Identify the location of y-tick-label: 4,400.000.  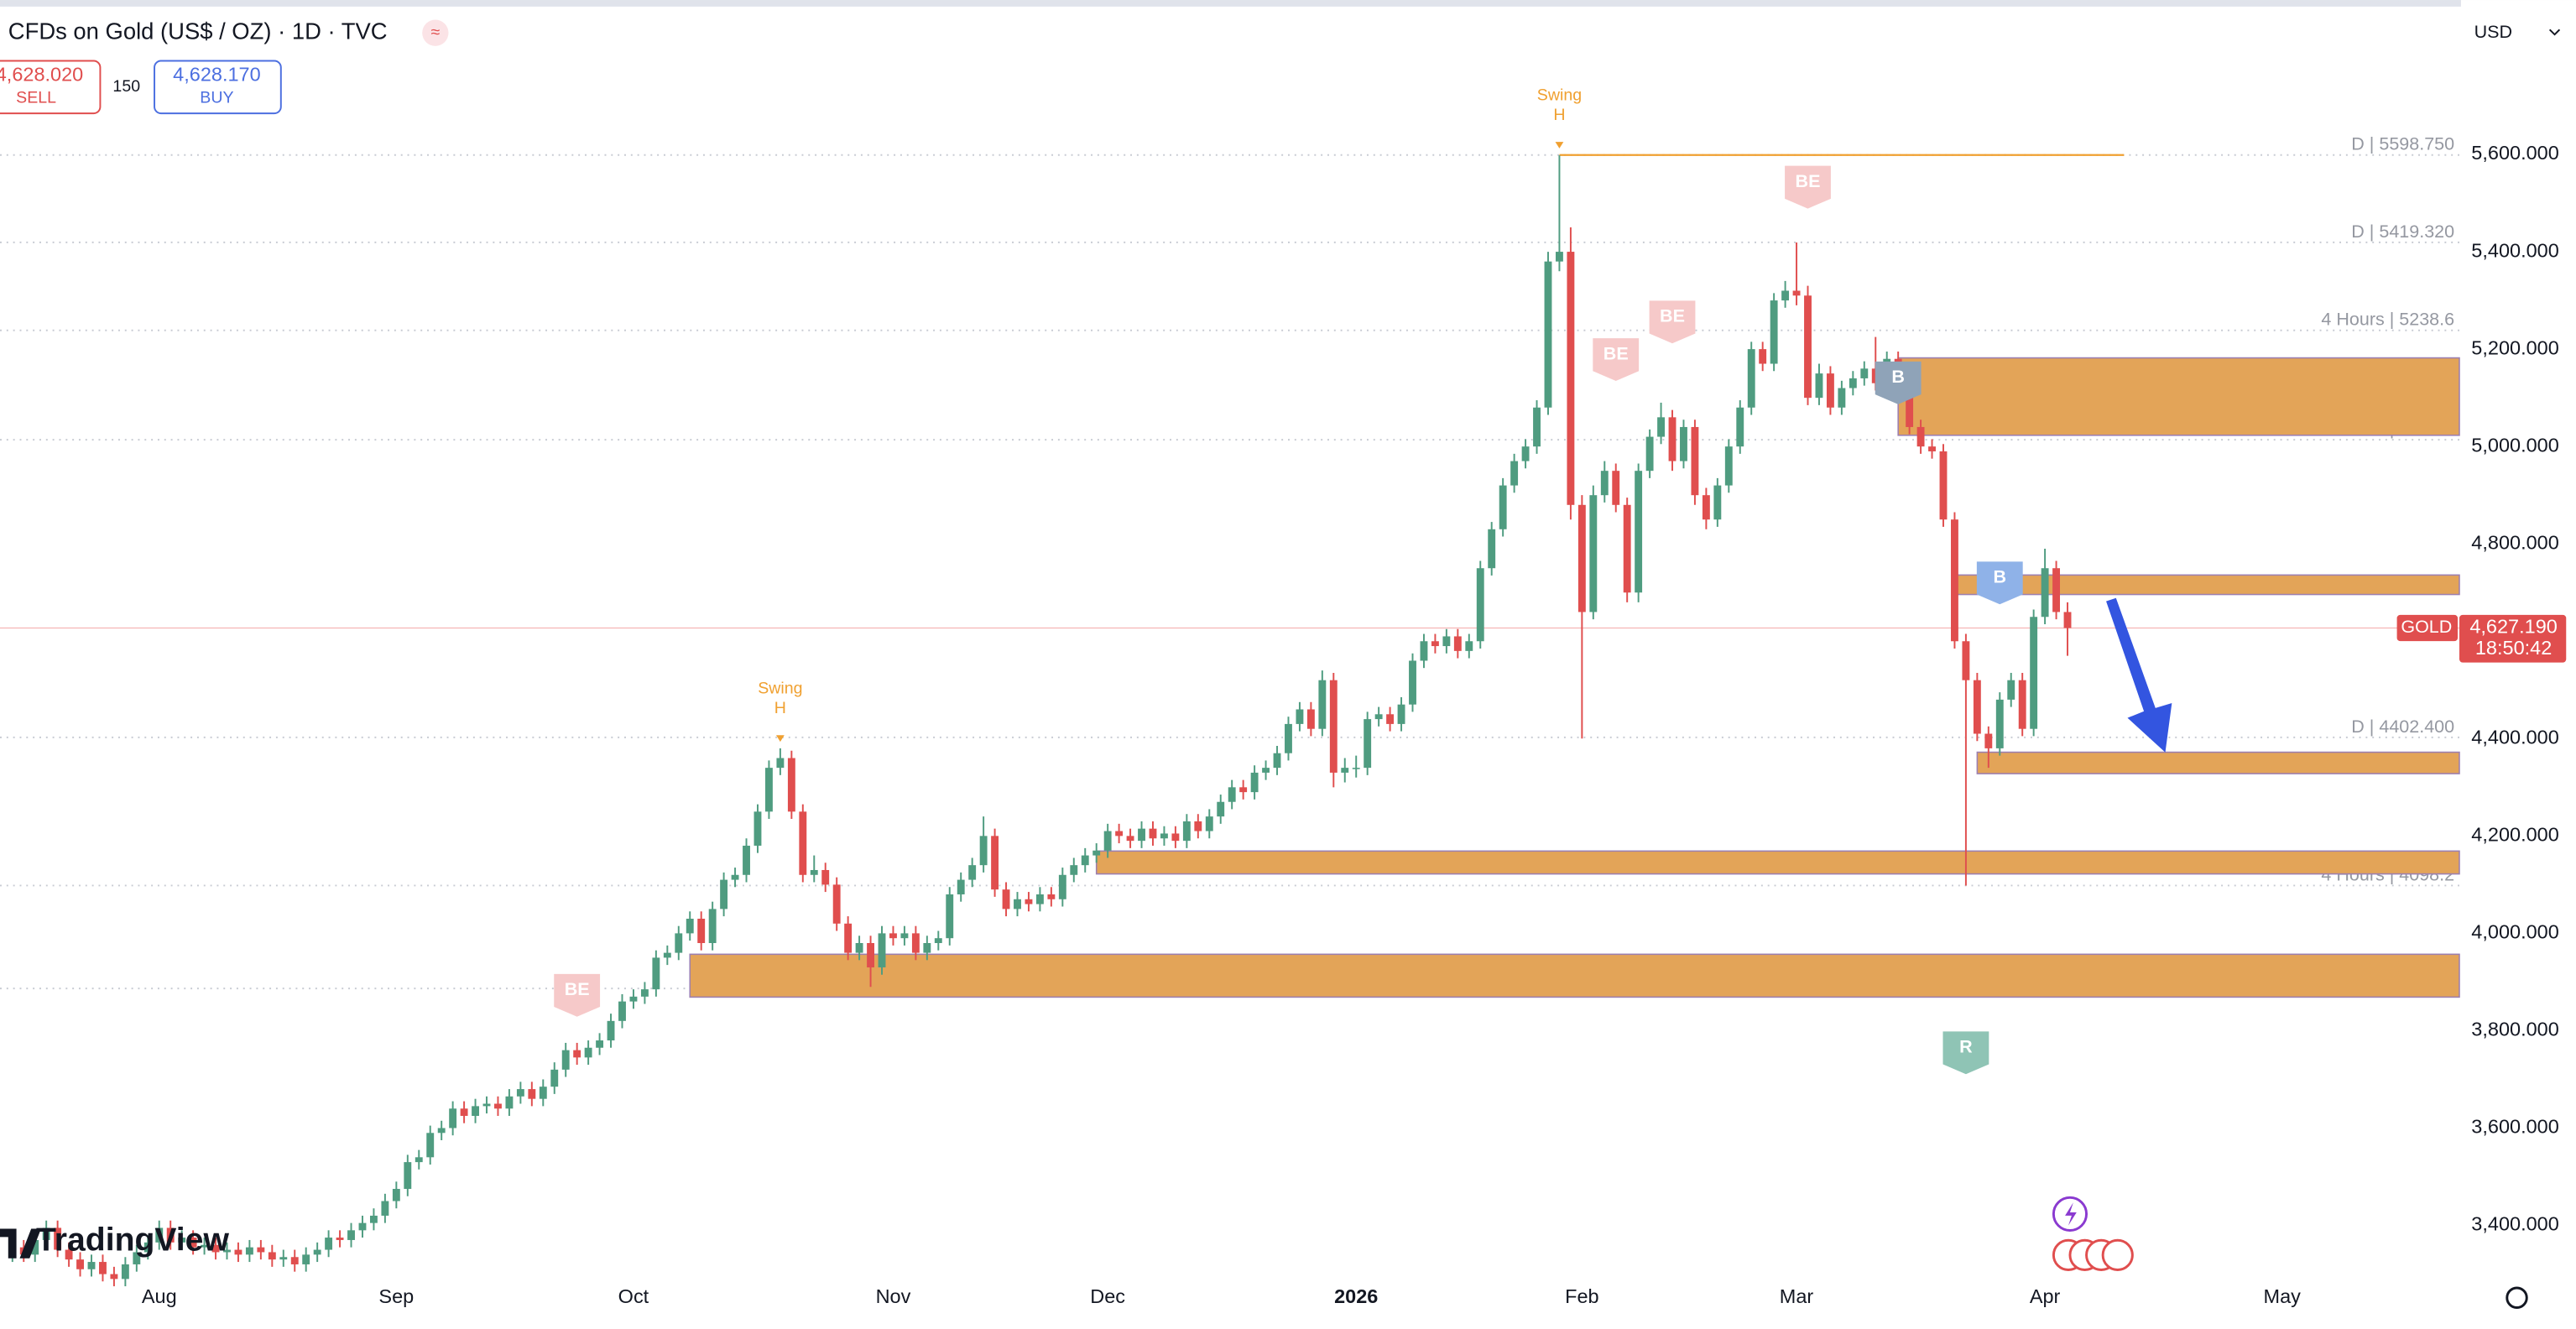
(2514, 737).